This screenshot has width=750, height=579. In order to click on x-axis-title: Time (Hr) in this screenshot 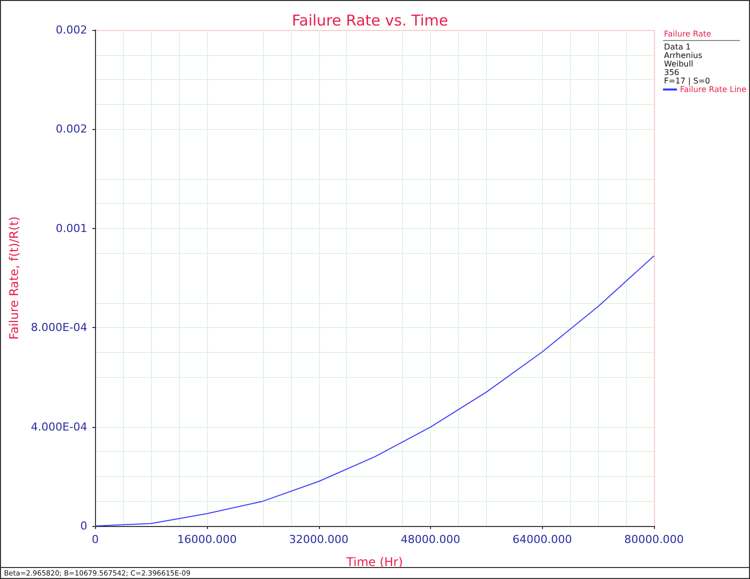, I will do `click(374, 562)`.